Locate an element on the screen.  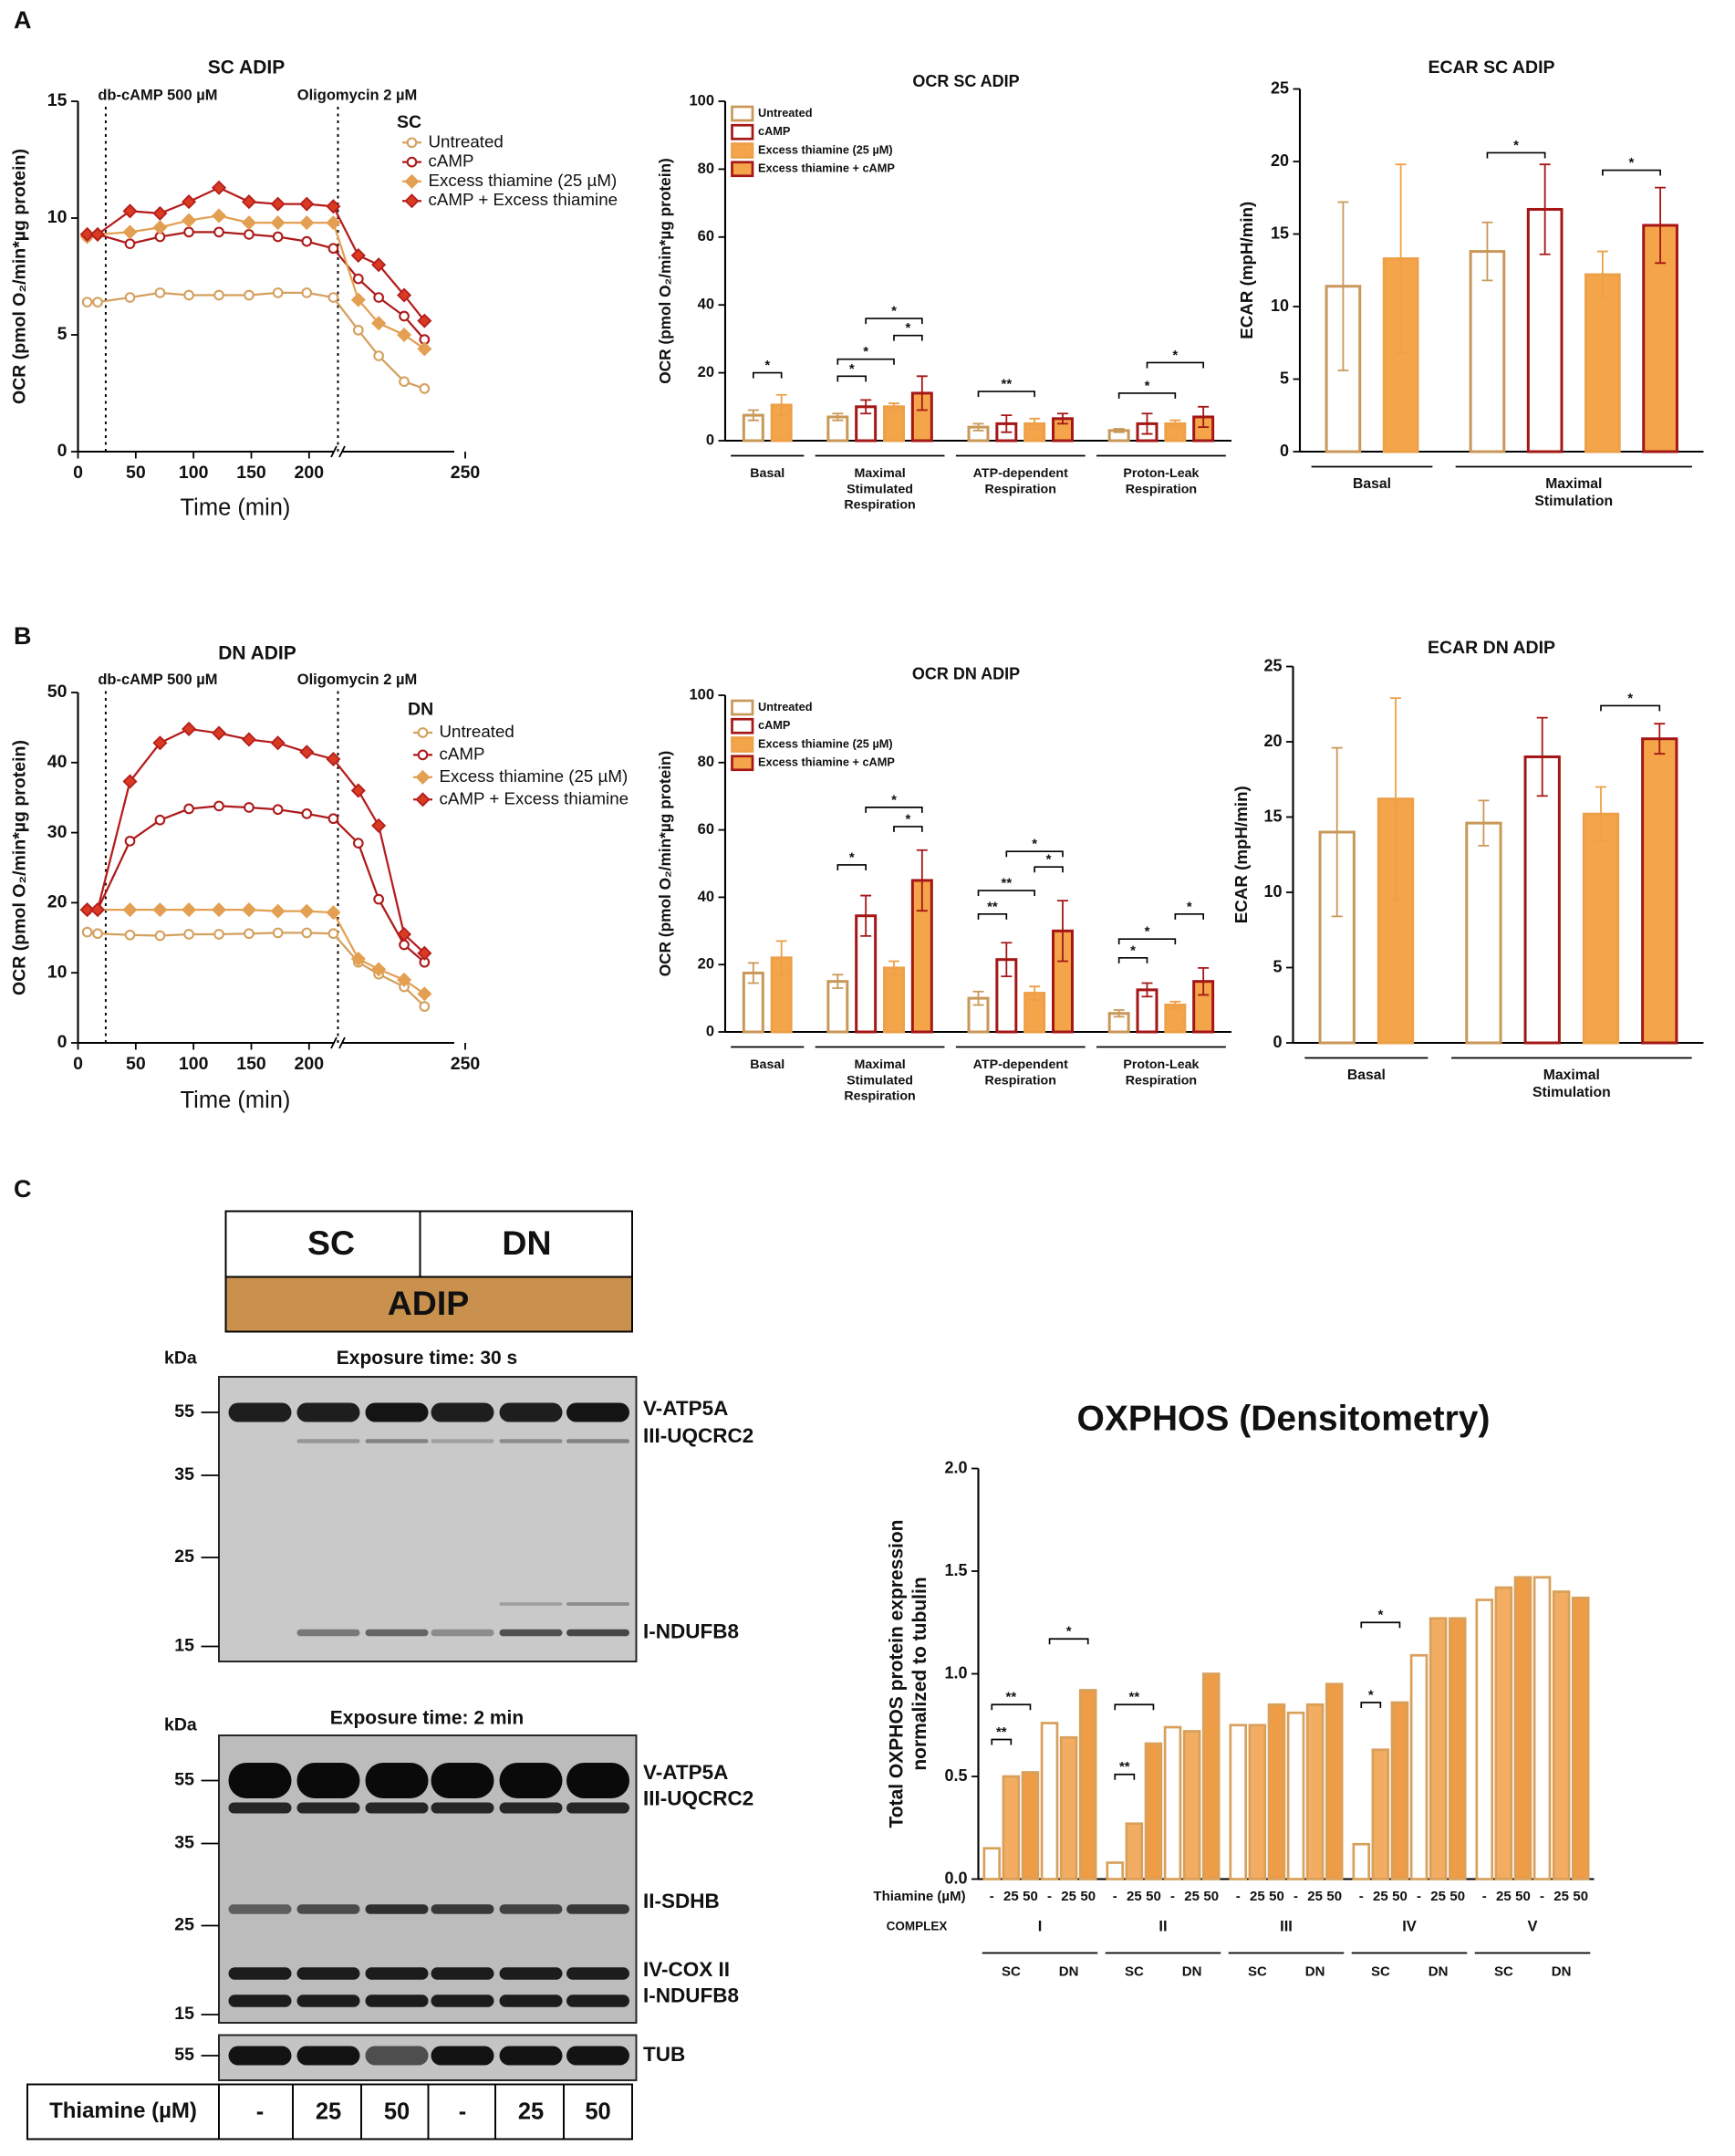
category-axis-label: COMPLEX is located at coordinates (917, 1927).